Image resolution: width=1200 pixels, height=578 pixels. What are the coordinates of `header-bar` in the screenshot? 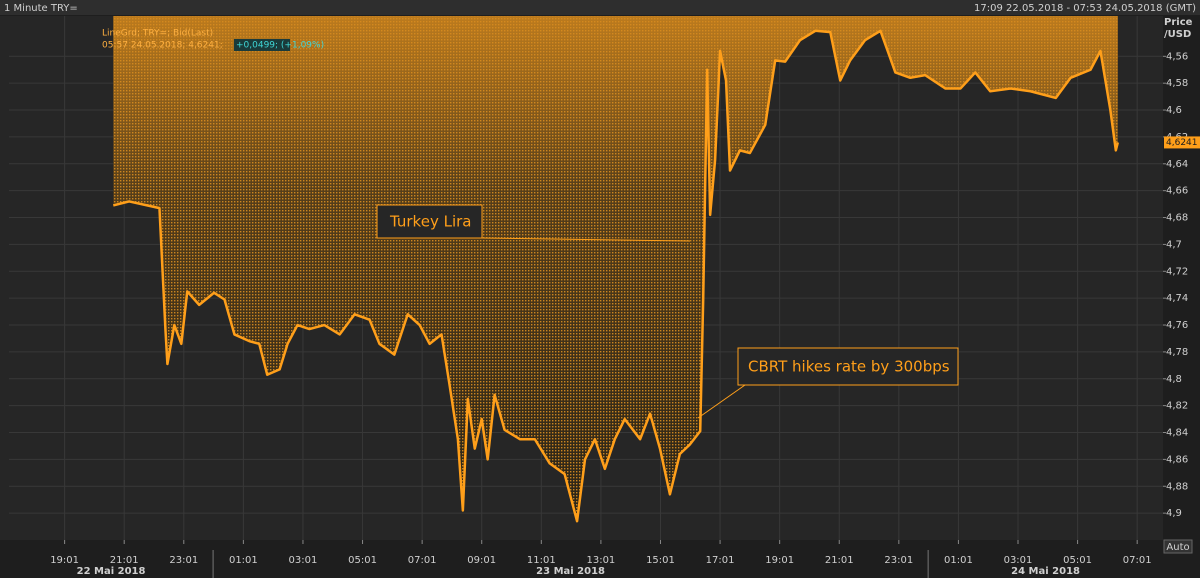 It's located at (600, 7).